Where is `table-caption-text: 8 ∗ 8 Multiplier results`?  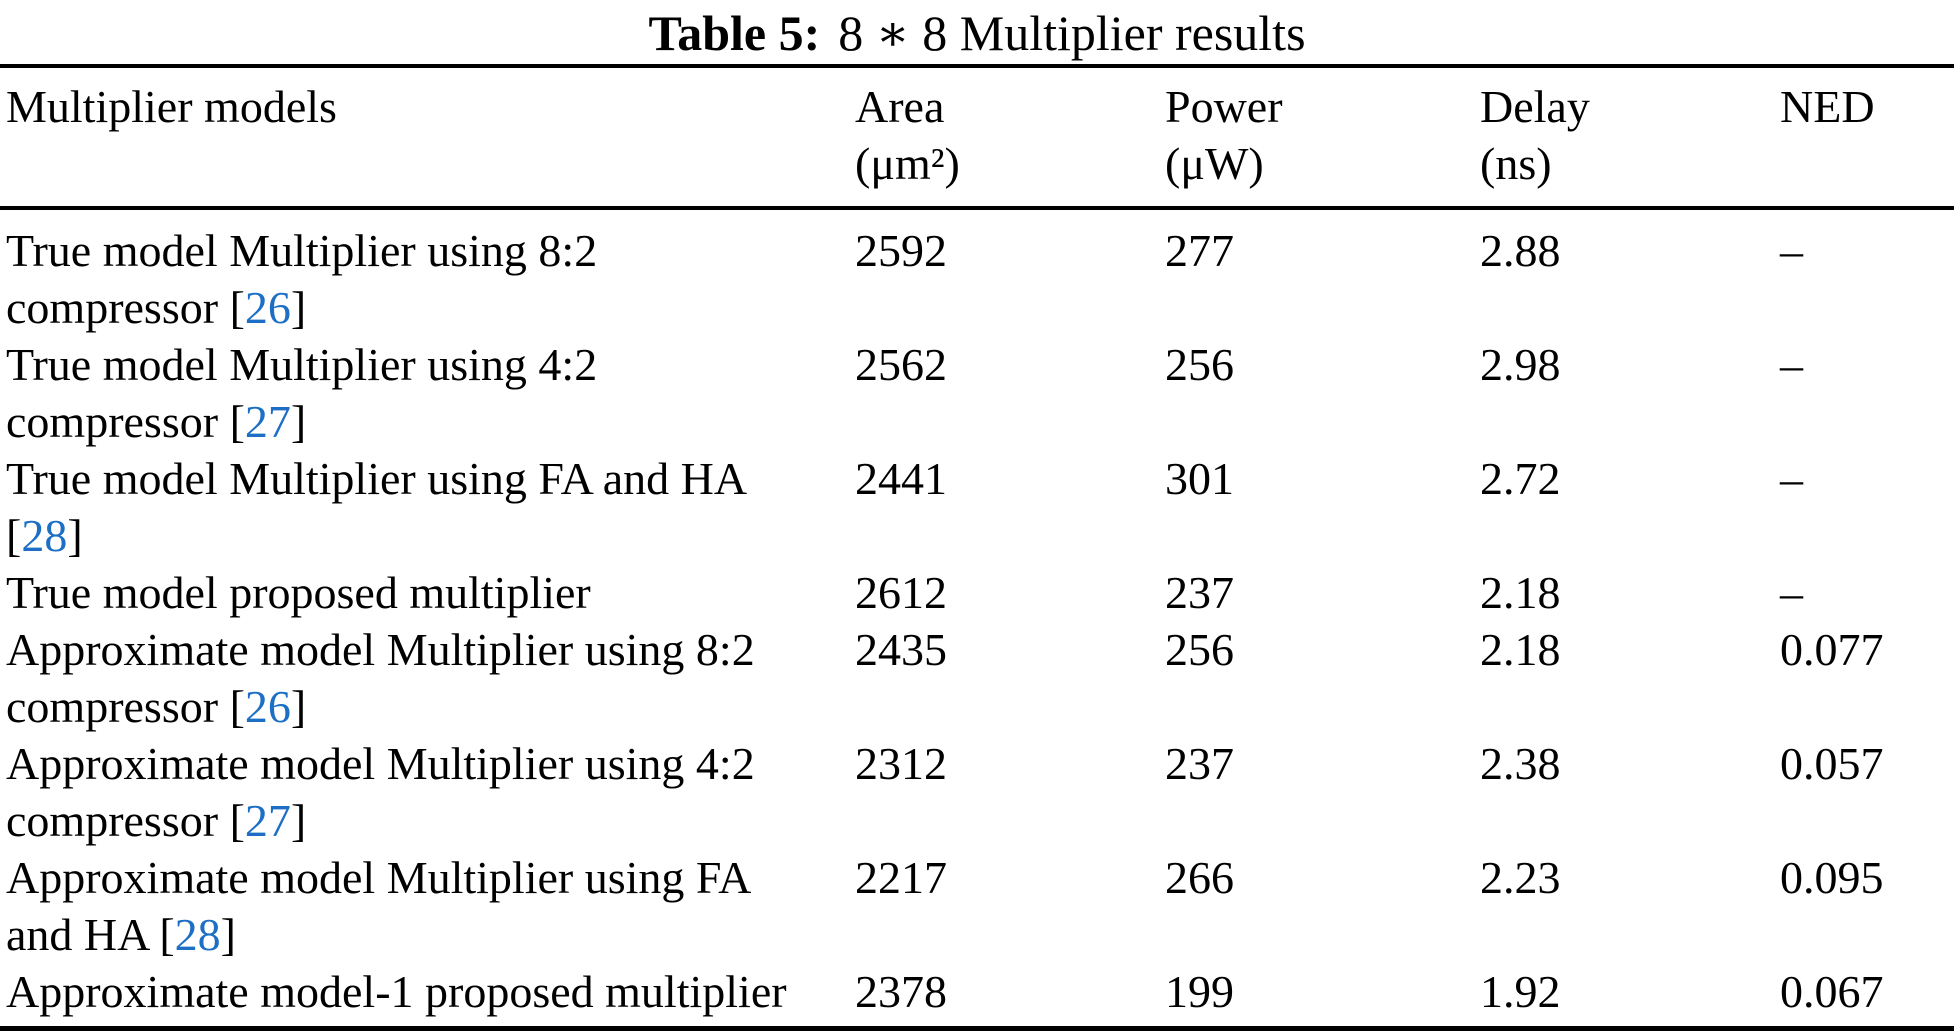 table-caption-text: 8 ∗ 8 Multiplier results is located at coordinates (1072, 33).